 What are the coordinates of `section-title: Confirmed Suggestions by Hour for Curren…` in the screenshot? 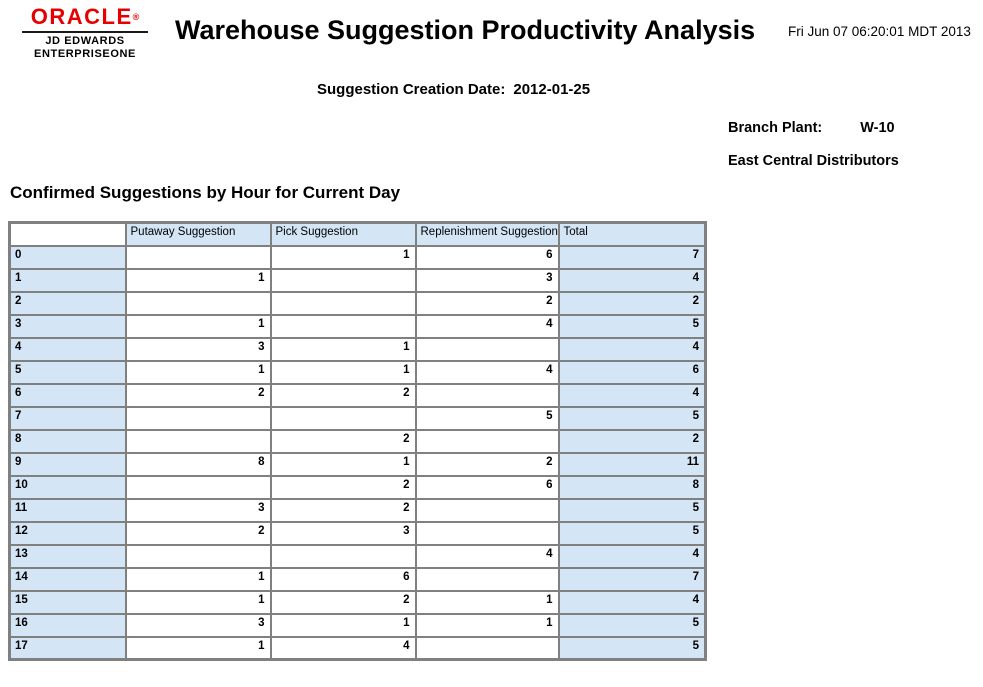 It's located at (205, 192).